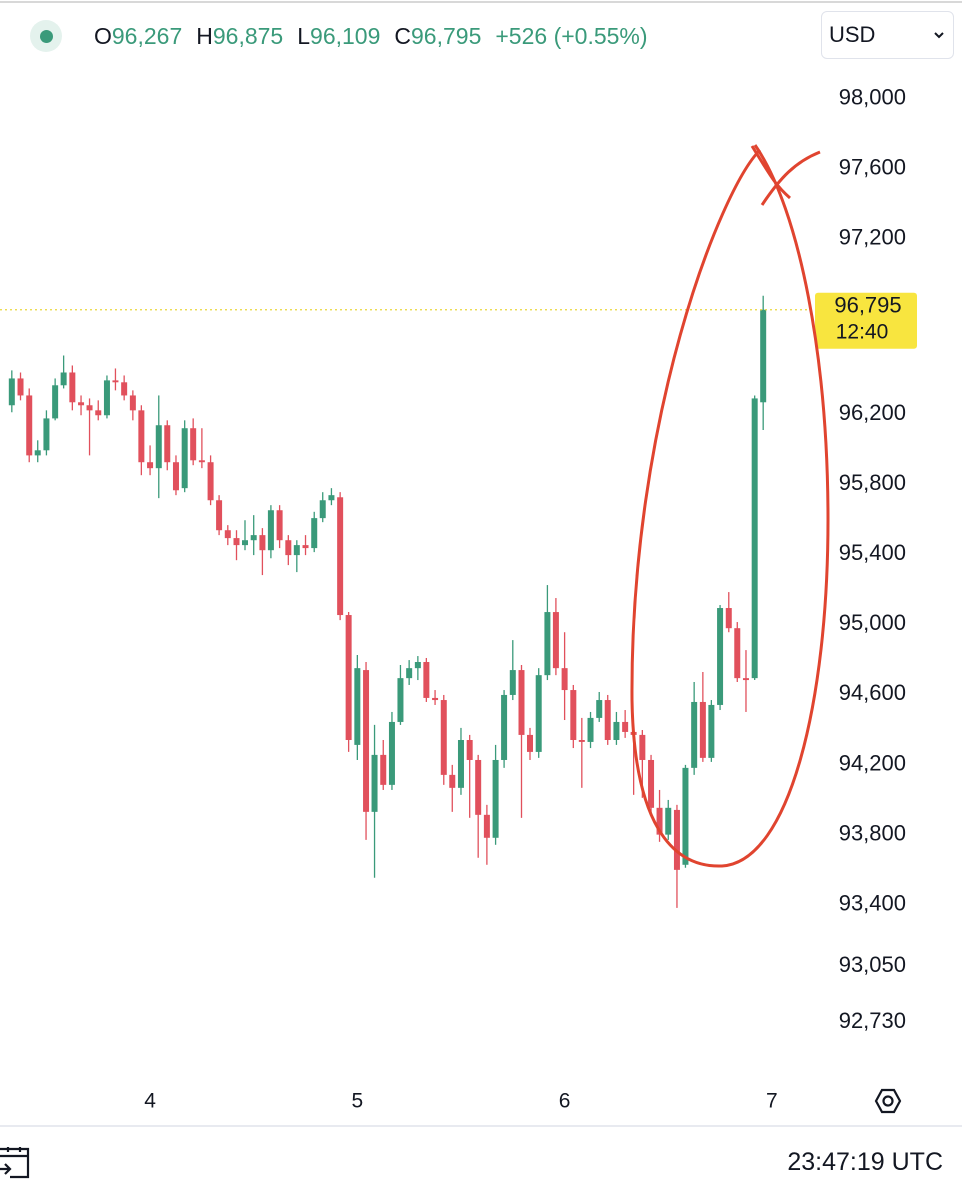 The image size is (962, 1200). I want to click on countdown: 12:40, so click(862, 331).